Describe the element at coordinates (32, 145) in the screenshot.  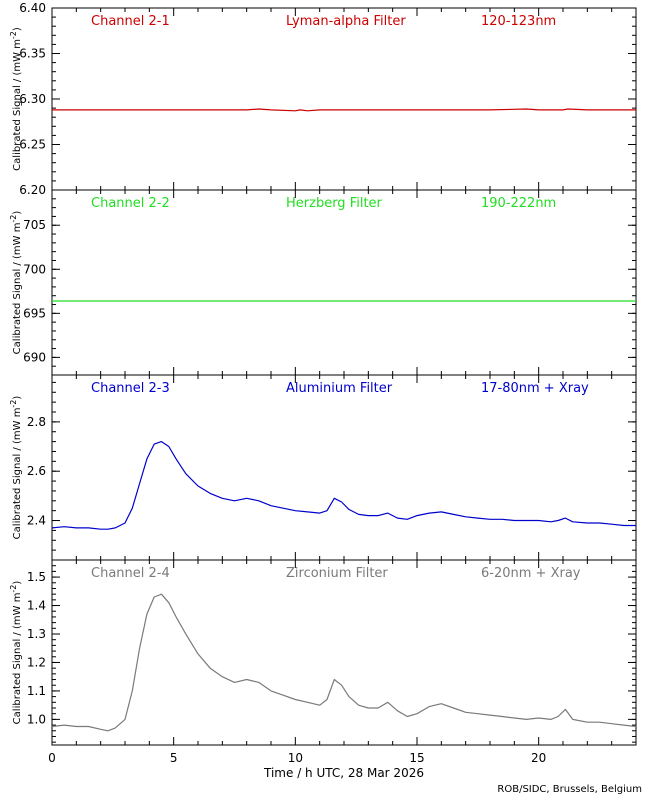
I see `y-tick-label: 6.25` at that location.